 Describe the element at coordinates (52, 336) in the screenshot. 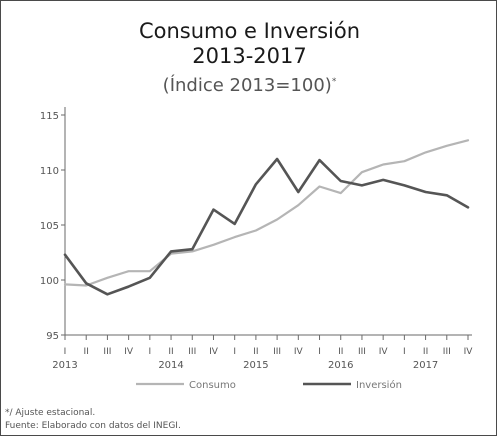

I see `y-tick-label: 95` at that location.